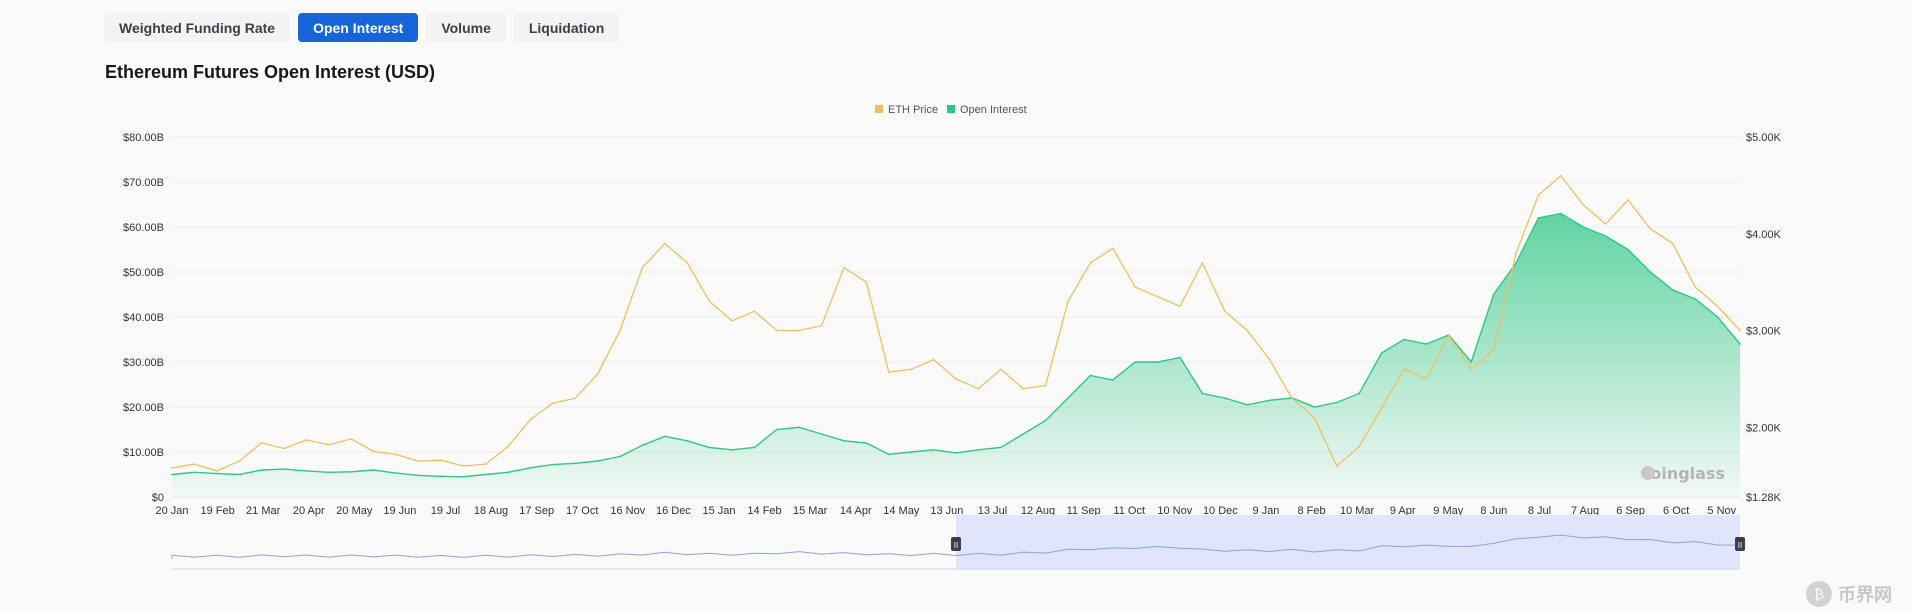 The image size is (1912, 613). Describe the element at coordinates (1676, 511) in the screenshot. I see `x-tick-label: 6 Oct` at that location.